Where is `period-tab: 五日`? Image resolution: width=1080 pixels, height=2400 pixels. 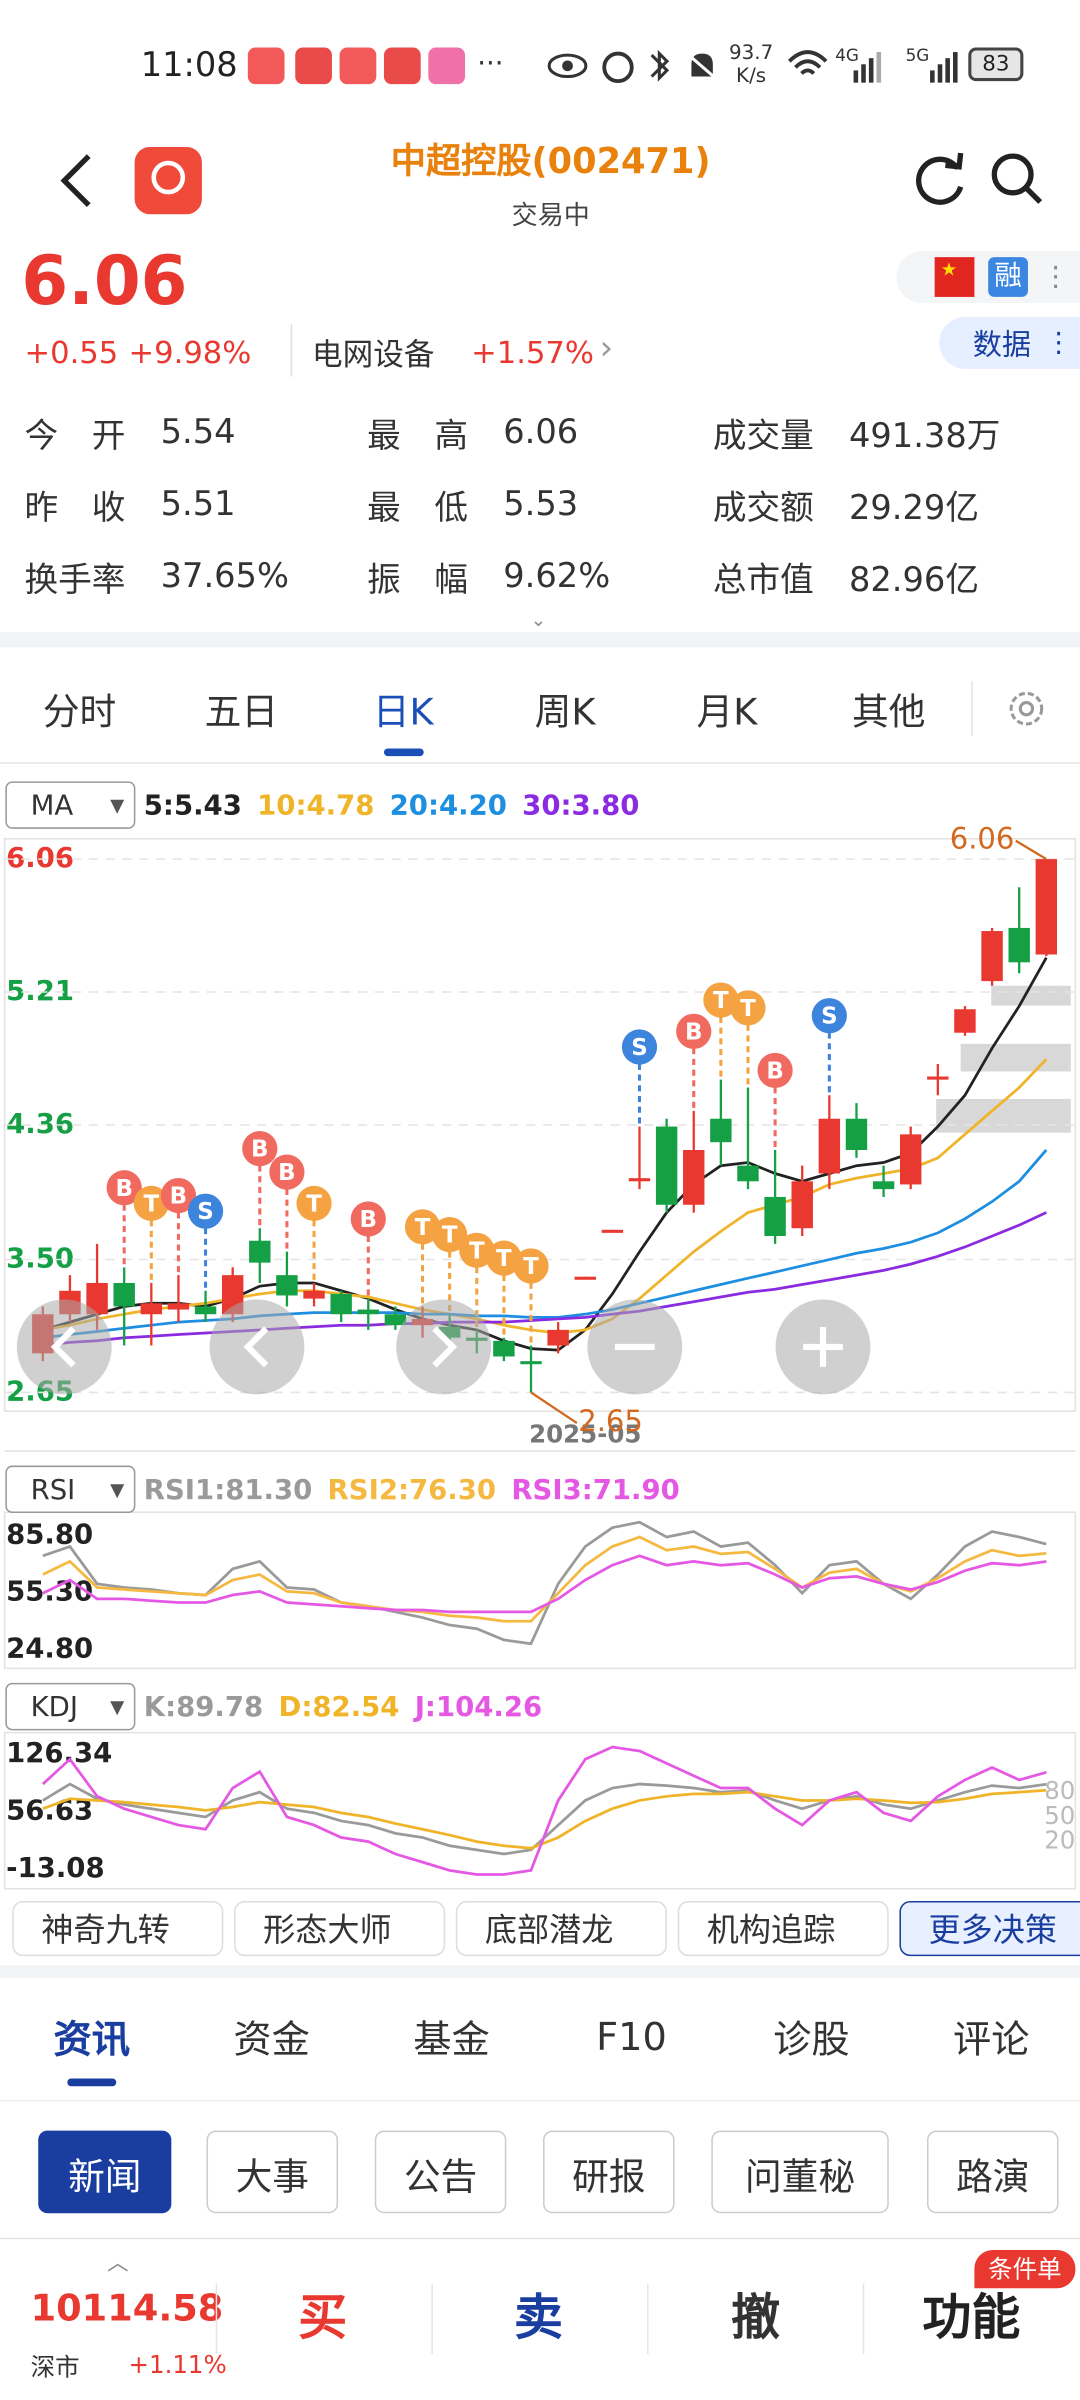
period-tab: 五日 is located at coordinates (241, 712).